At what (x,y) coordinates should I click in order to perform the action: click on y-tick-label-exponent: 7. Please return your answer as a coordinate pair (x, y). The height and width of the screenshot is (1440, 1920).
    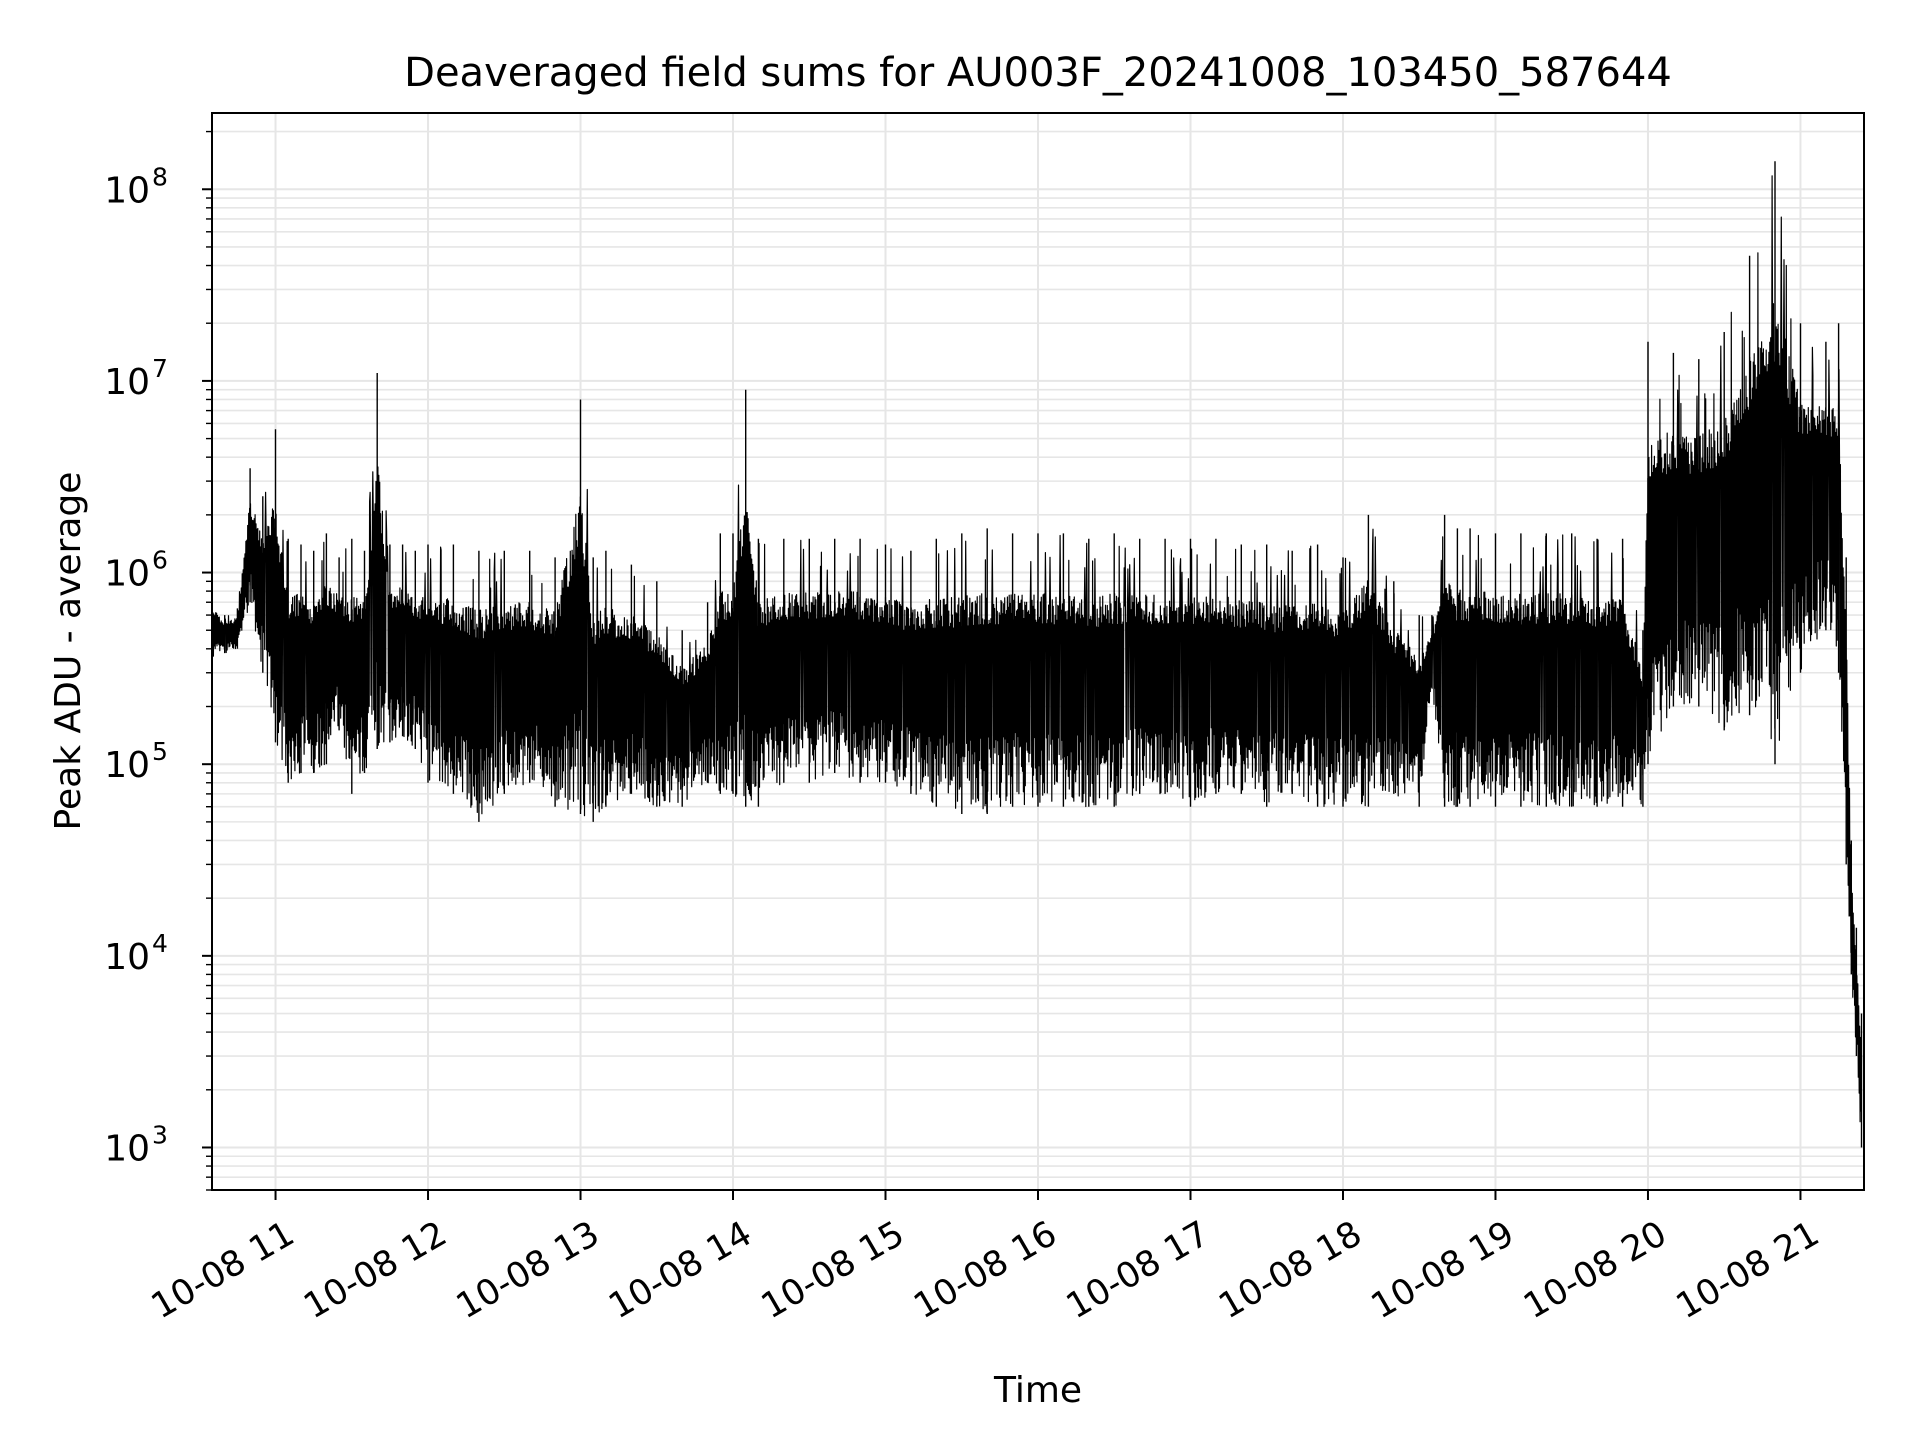
    Looking at the image, I should click on (160, 368).